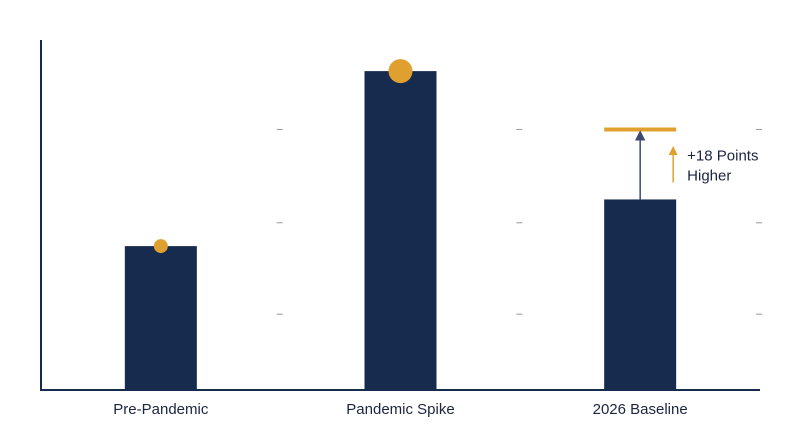 This screenshot has width=800, height=447. I want to click on x-tick-label: Pre-Pandemic, so click(161, 409).